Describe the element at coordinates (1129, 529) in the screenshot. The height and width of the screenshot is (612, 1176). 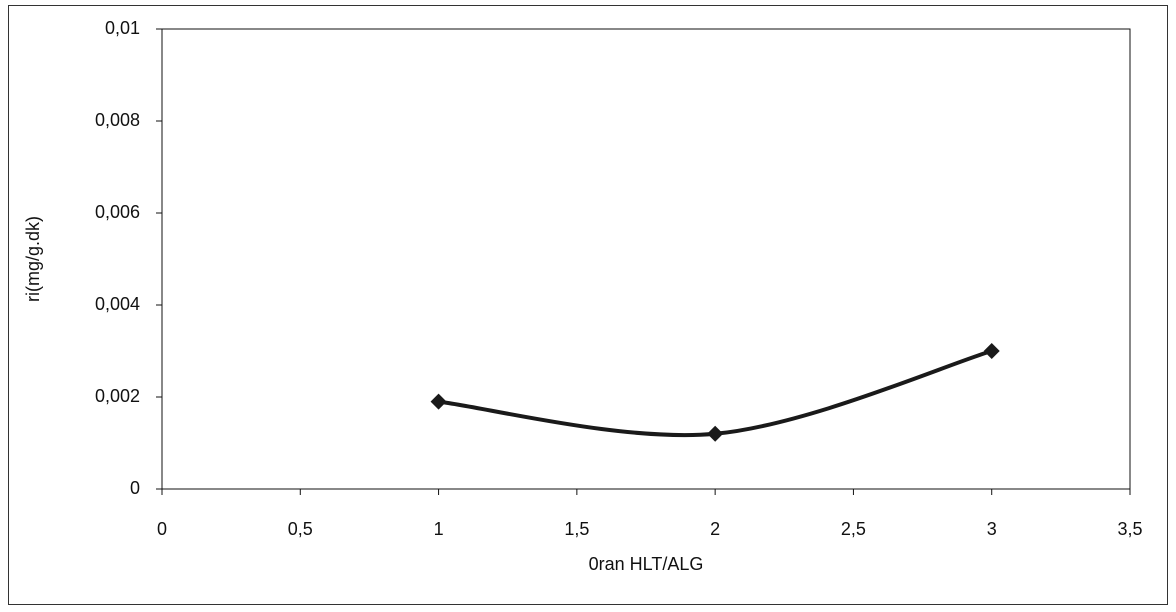
I see `x-tick-label: 3,5` at that location.